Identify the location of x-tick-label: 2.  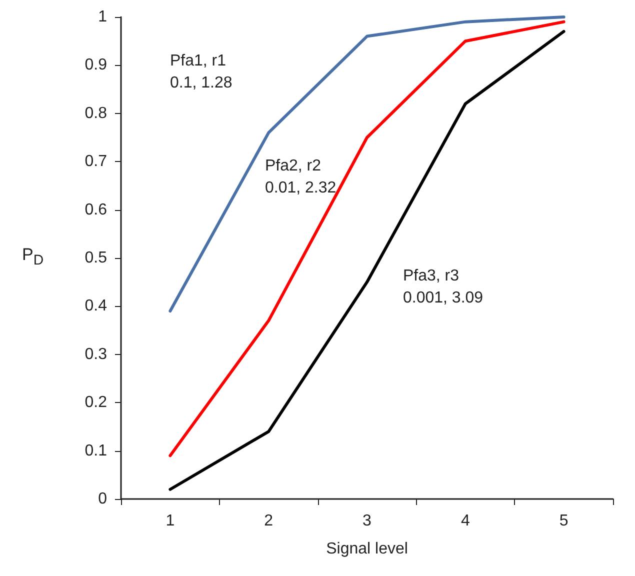
(269, 521).